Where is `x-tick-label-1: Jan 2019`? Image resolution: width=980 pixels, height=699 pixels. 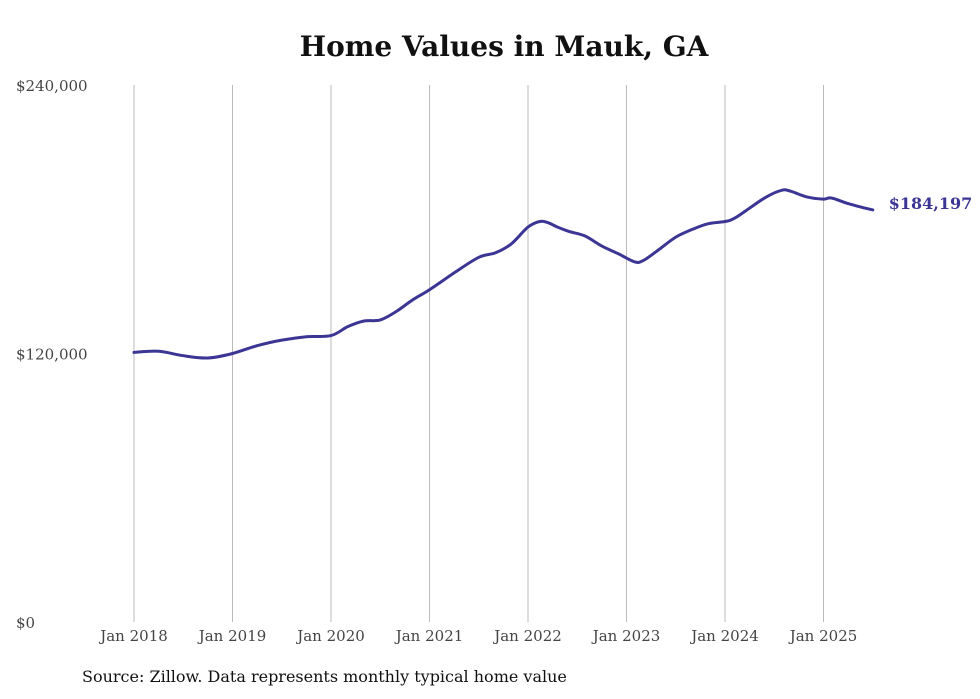
x-tick-label-1: Jan 2019 is located at coordinates (232, 636).